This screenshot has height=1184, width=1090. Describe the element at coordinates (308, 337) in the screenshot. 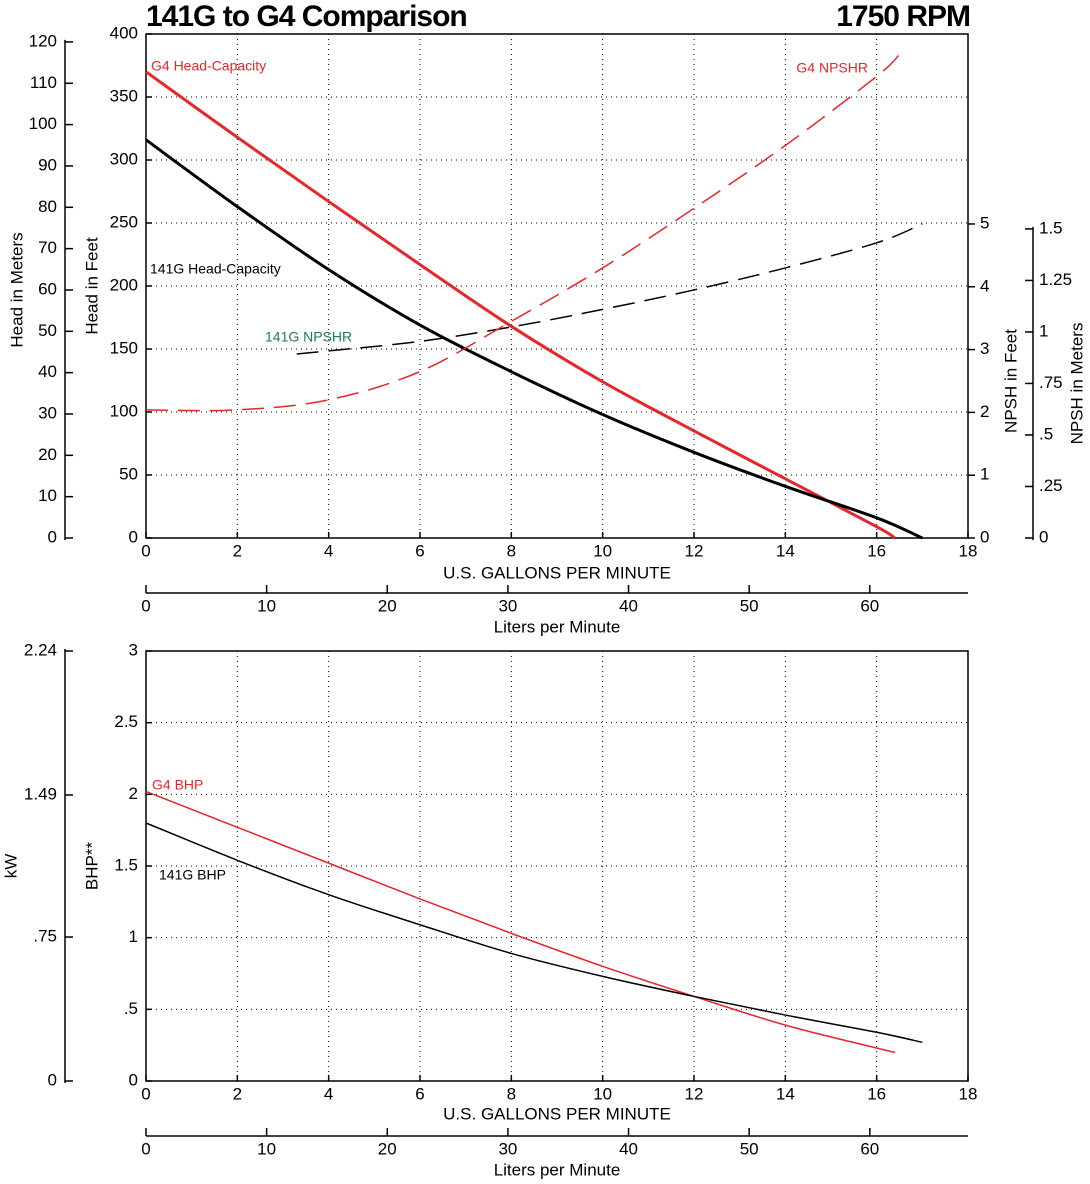

I see `annotation: 141G NPSHR` at that location.